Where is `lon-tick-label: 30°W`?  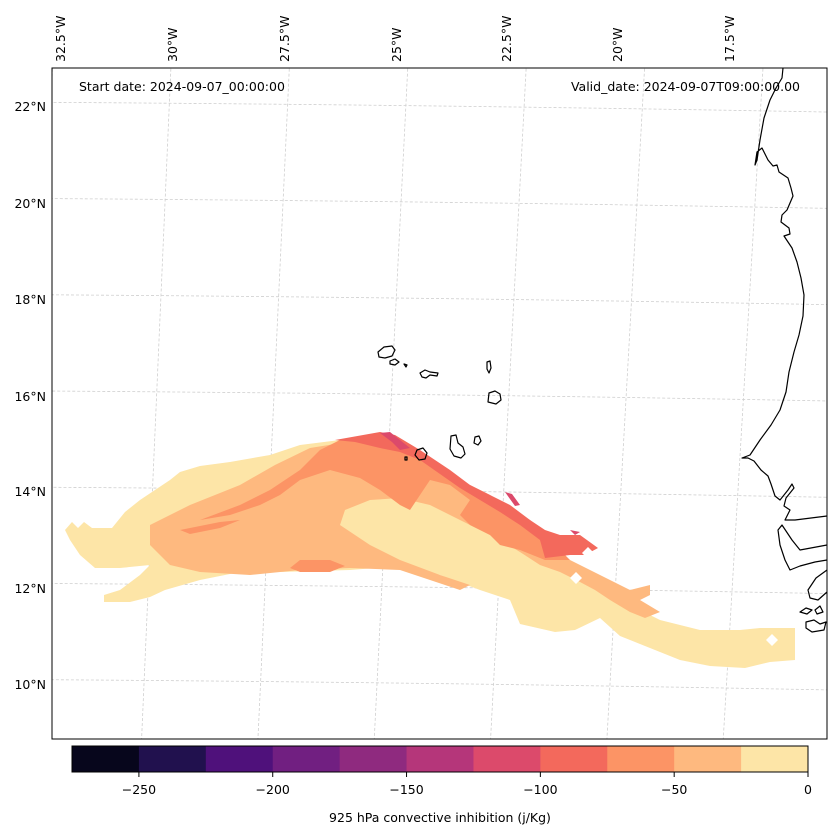 lon-tick-label: 30°W is located at coordinates (172, 44).